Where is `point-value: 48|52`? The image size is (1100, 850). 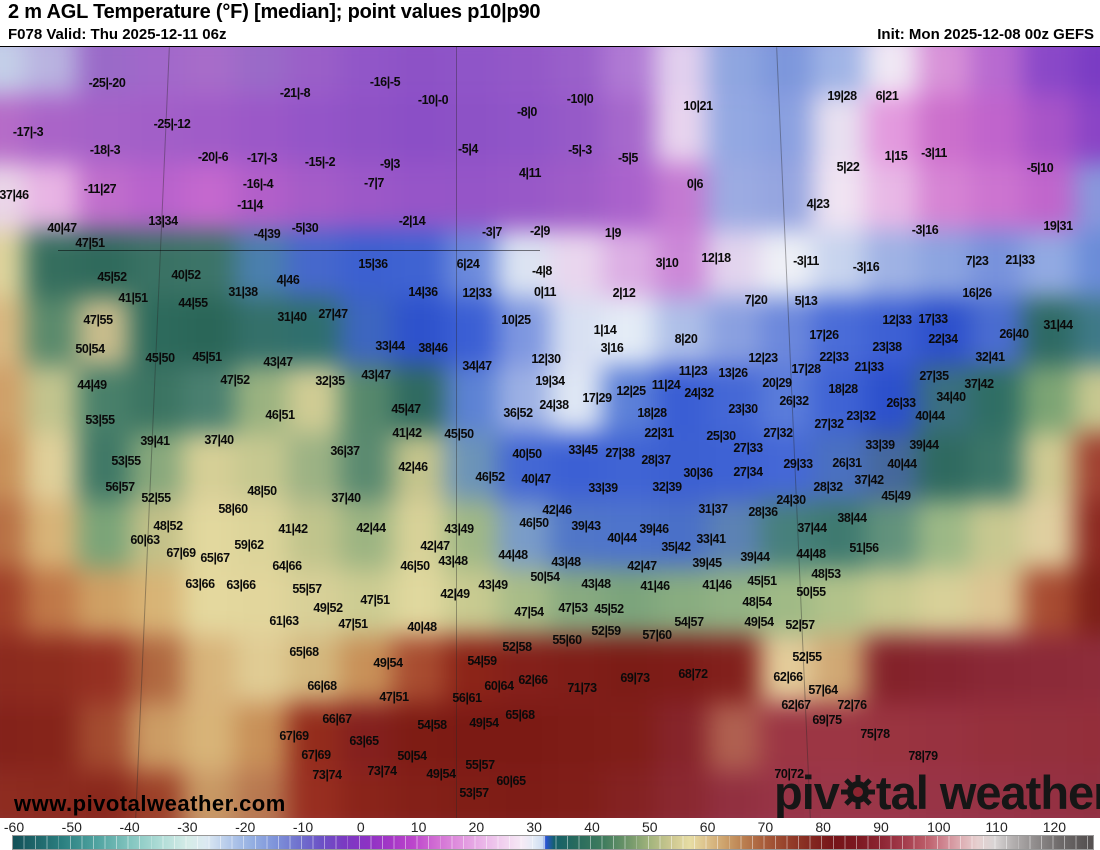
point-value: 48|52 is located at coordinates (168, 526).